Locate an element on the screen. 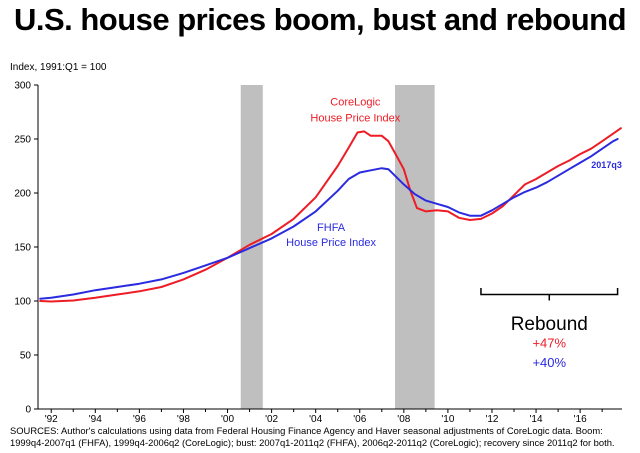  x-tick-label: '04 is located at coordinates (315, 419).